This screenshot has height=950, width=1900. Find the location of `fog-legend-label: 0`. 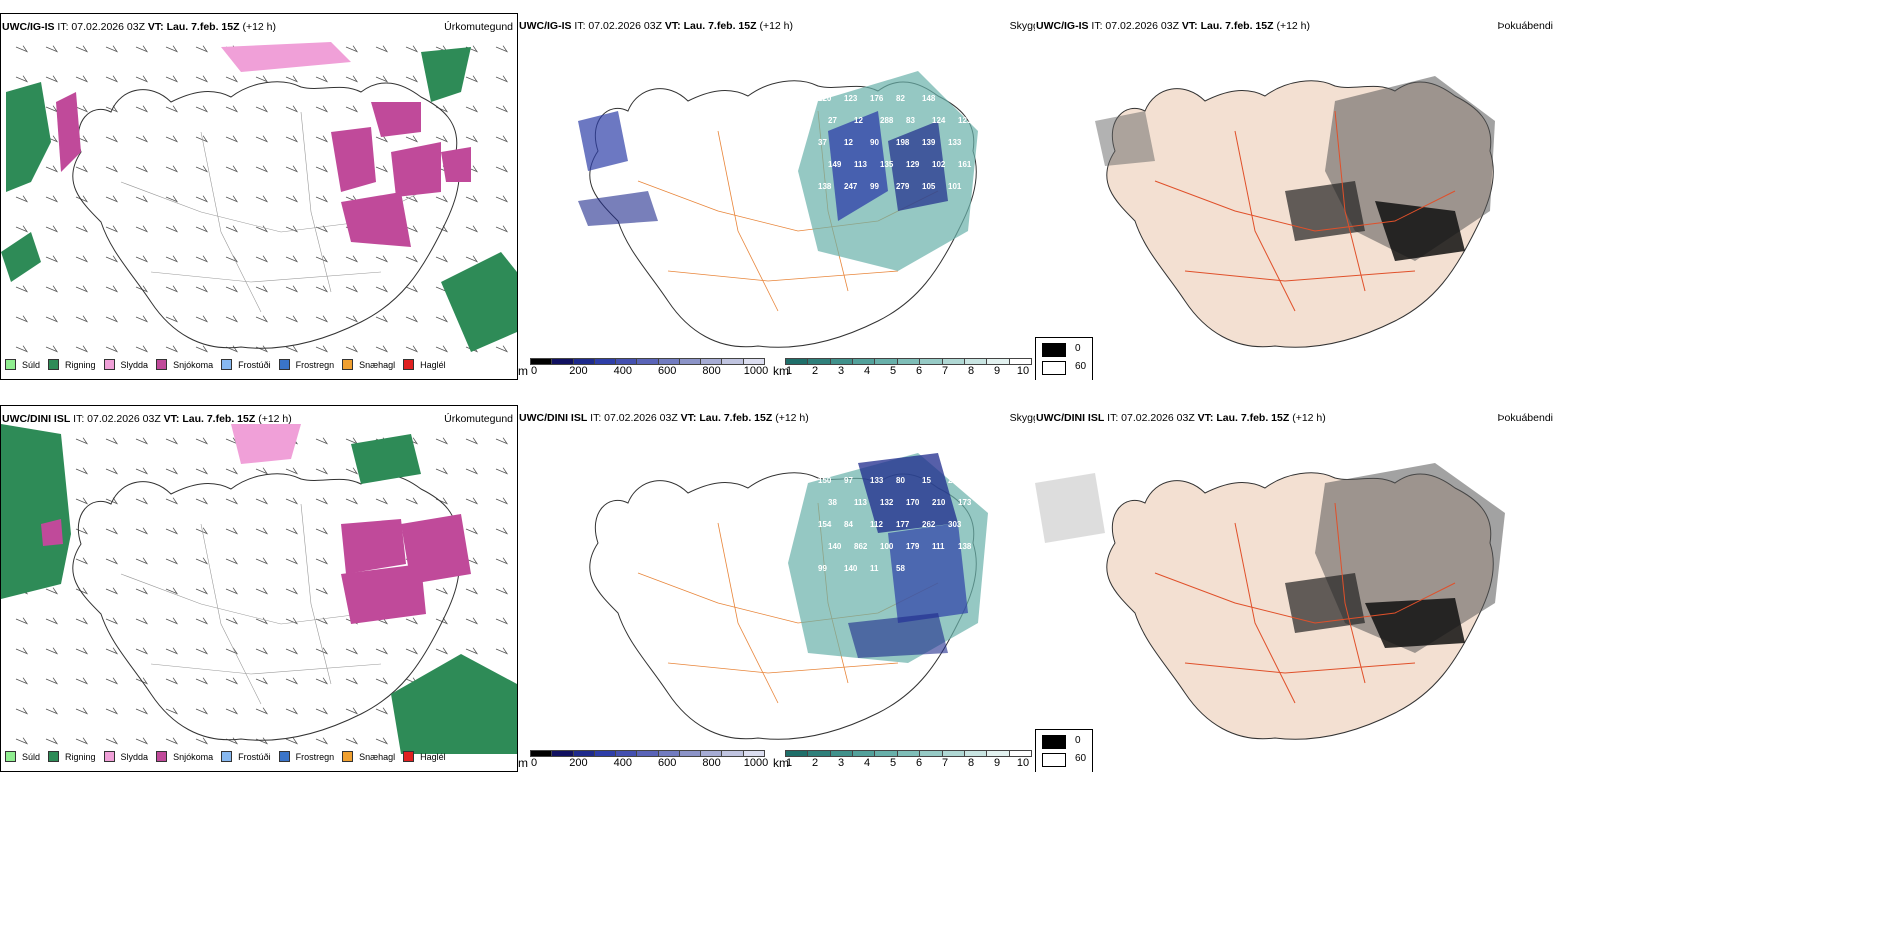

fog-legend-label: 0 is located at coordinates (1078, 740).